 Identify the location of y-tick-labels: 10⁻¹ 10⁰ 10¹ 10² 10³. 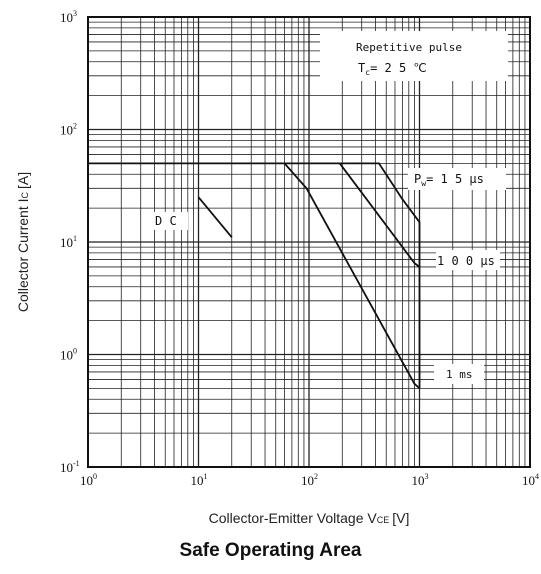
(70, 242).